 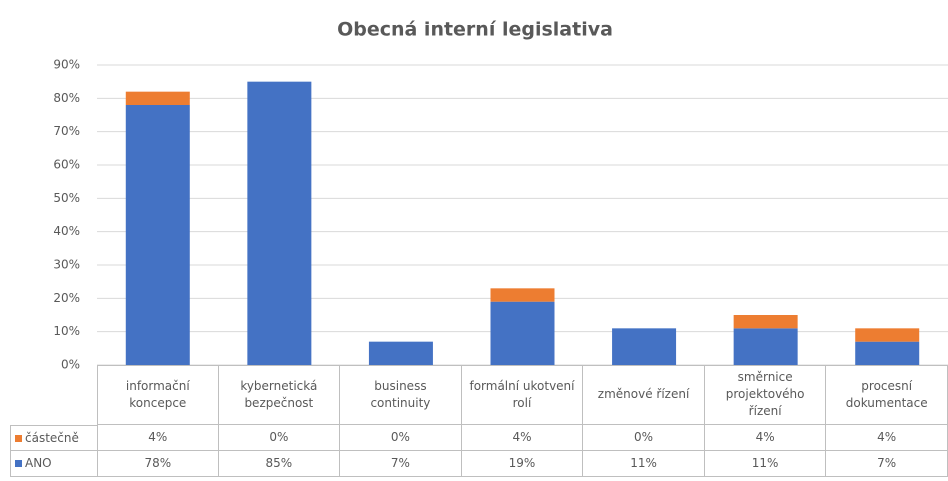 I want to click on y-tick-label: 60%, so click(x=66, y=165).